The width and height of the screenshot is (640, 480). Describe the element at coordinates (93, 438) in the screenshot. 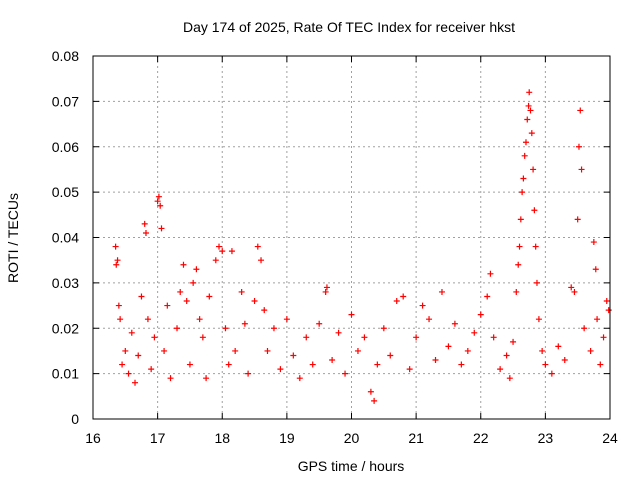

I see `x-tick-label: 16` at that location.